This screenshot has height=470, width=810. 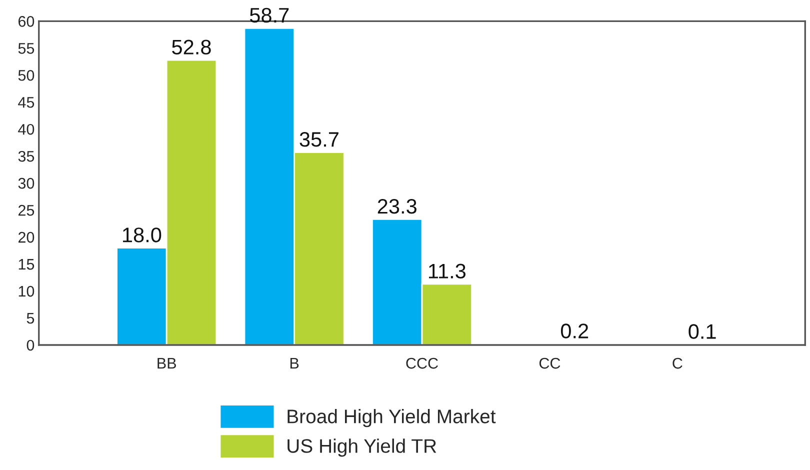 I want to click on data-label: 23.3, so click(x=397, y=206).